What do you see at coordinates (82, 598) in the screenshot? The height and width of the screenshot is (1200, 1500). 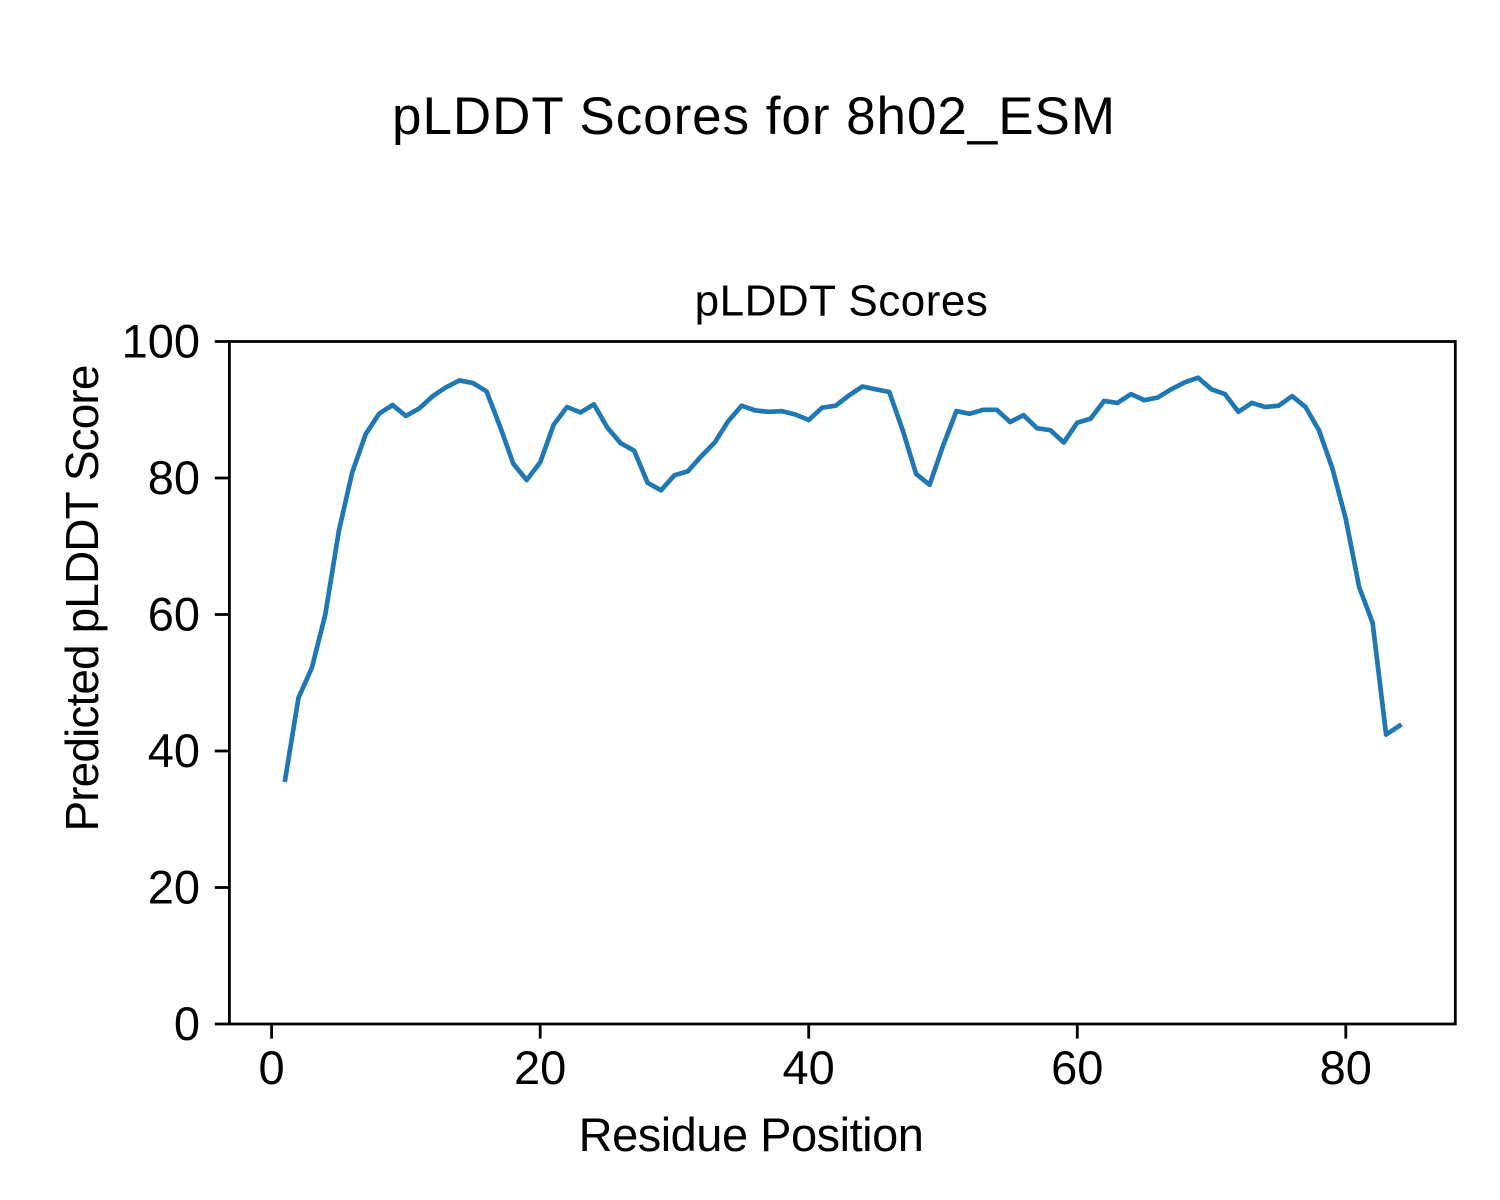 I see `svg-text: Predicted pLDDT Score` at bounding box center [82, 598].